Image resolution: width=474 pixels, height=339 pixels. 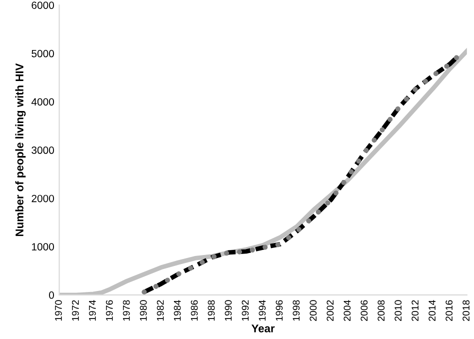 I want to click on x-tick-label: 1974, so click(x=92, y=310).